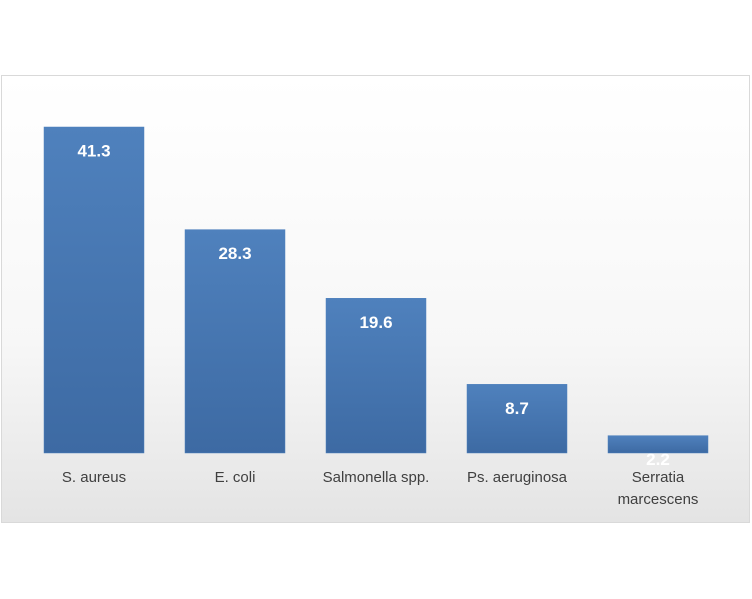 This screenshot has width=752, height=599. Describe the element at coordinates (375, 322) in the screenshot. I see `value-label: 19.6` at that location.